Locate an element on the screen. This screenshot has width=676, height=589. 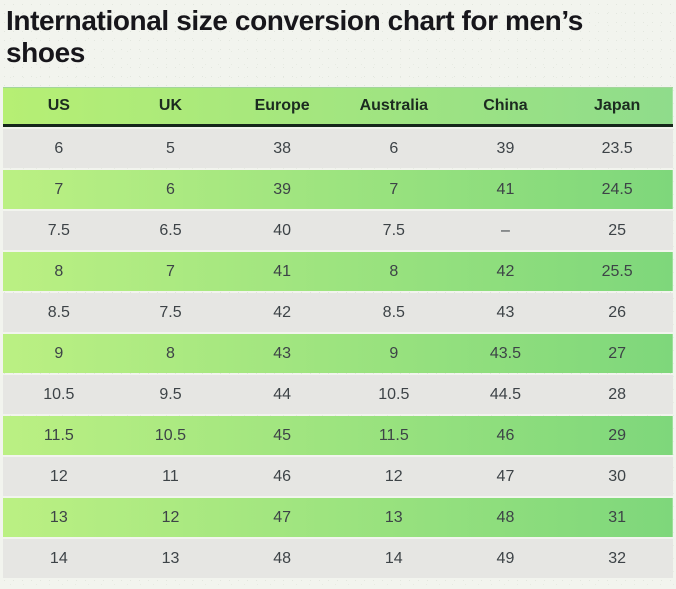
column-header-australia: Australia is located at coordinates (393, 107).